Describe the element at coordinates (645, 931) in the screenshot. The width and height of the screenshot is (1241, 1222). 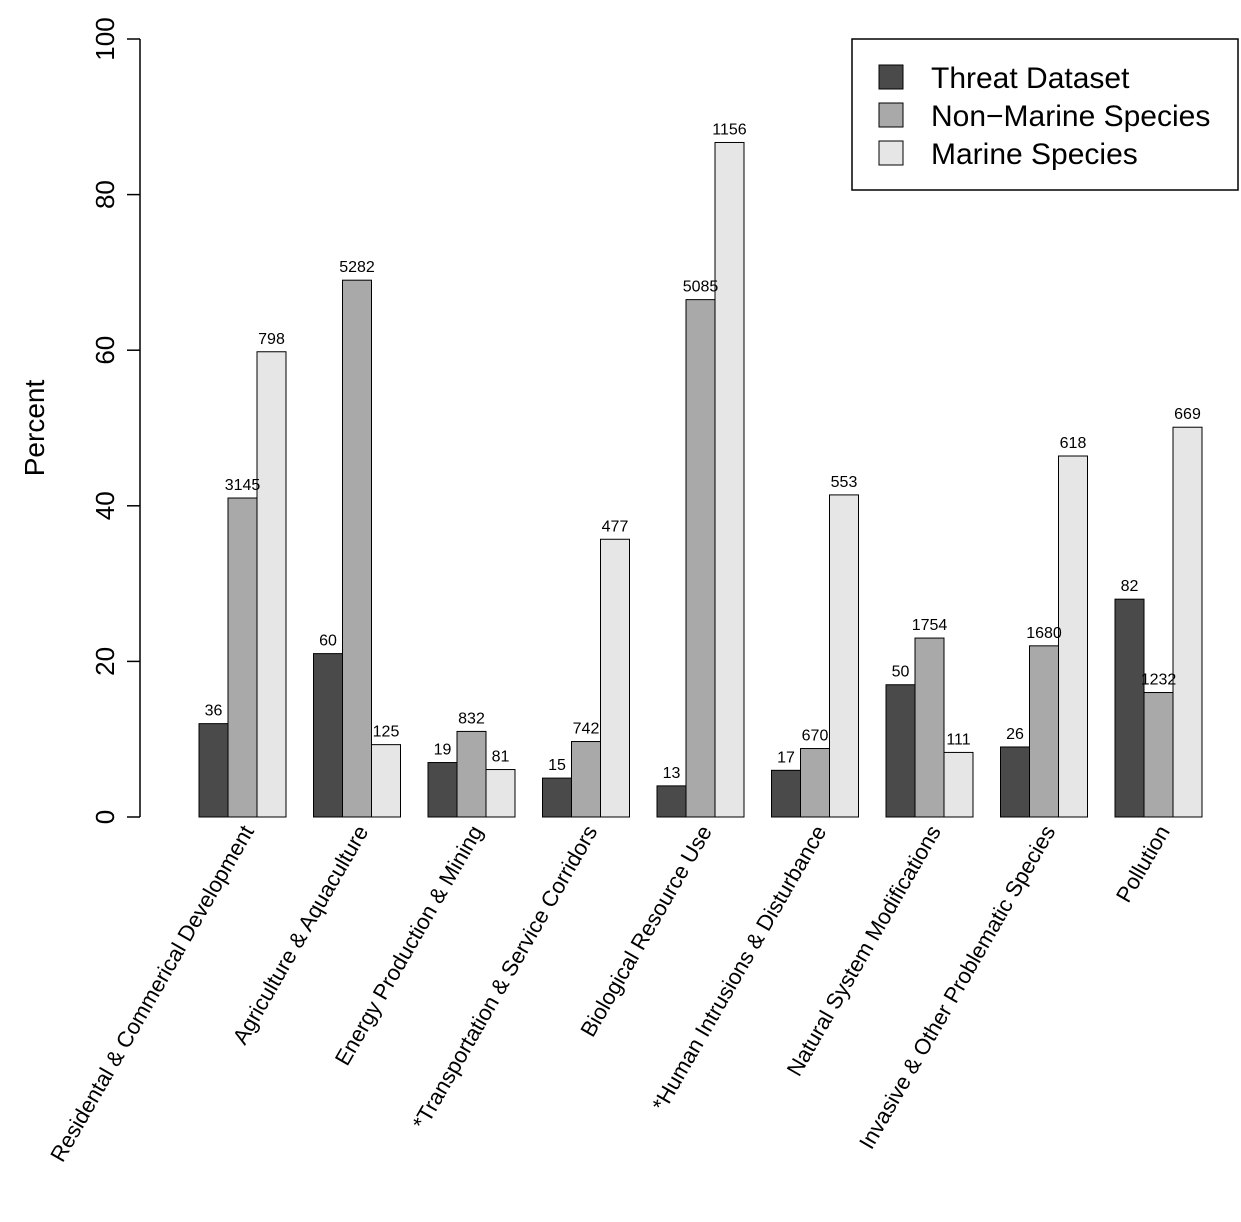
I see `category-label: Biological Resource Use` at that location.